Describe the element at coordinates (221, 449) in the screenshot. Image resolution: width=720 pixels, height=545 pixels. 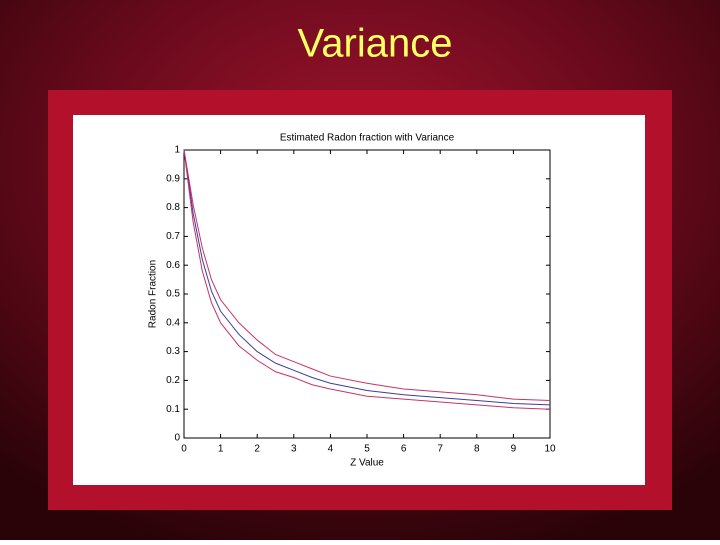
I see `x-tick-label: 1` at that location.